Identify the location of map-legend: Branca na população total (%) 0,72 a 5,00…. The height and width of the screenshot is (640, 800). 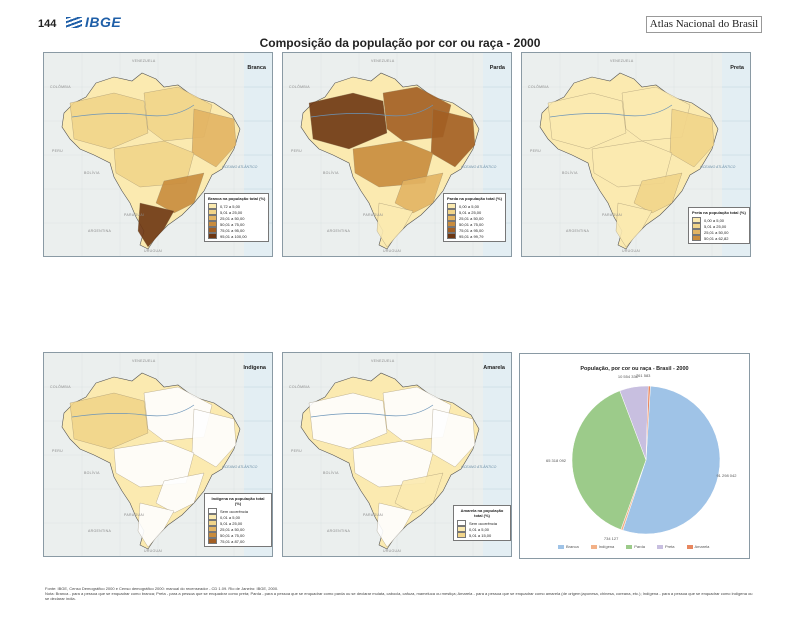
(237, 217).